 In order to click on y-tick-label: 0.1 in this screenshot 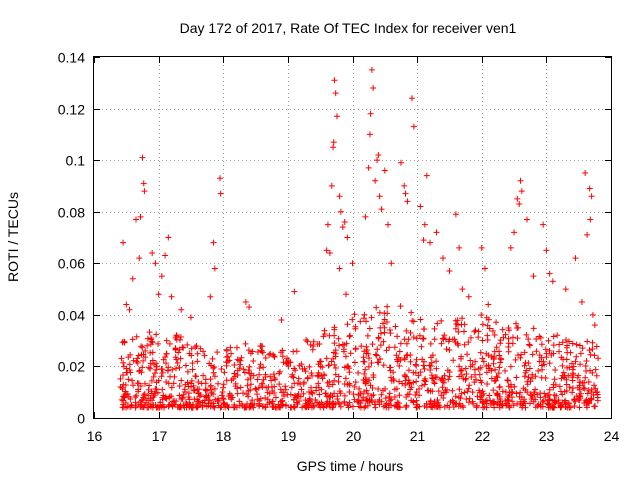, I will do `click(76, 161)`.